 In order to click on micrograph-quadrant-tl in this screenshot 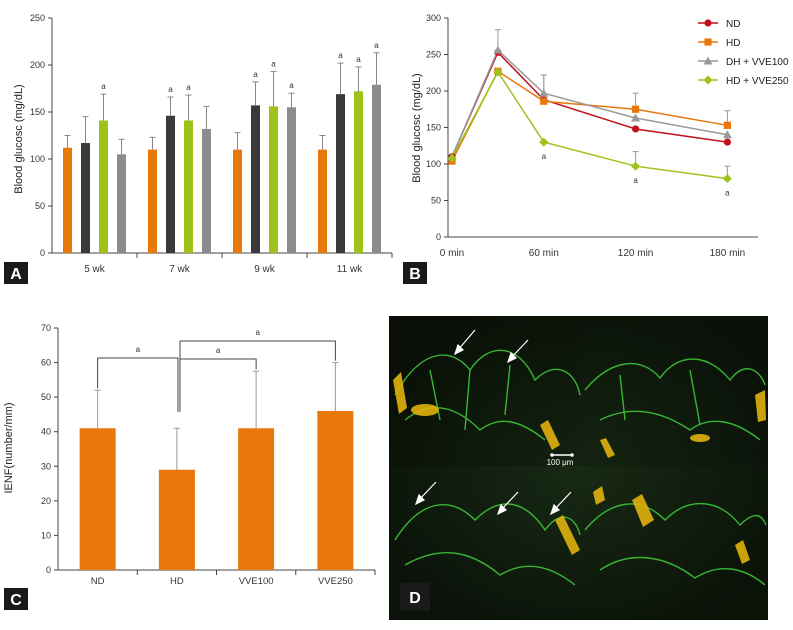, I will do `click(484, 391)`.